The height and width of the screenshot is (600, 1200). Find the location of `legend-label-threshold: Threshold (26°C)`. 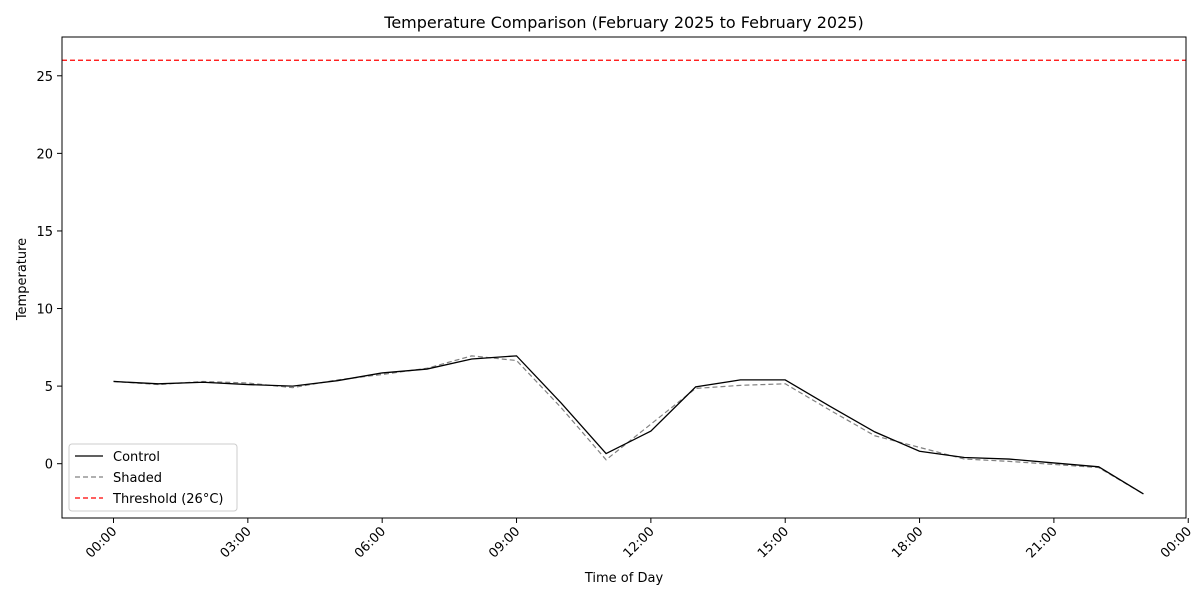

legend-label-threshold: Threshold (26°C) is located at coordinates (167, 499).